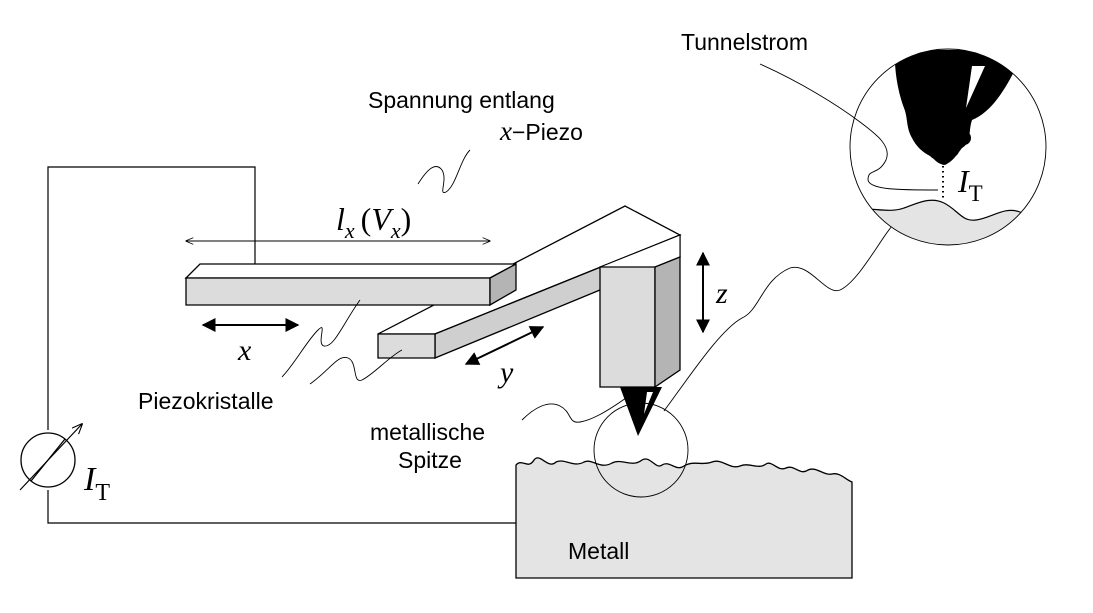  What do you see at coordinates (427, 432) in the screenshot?
I see `metallische-label: metallische` at bounding box center [427, 432].